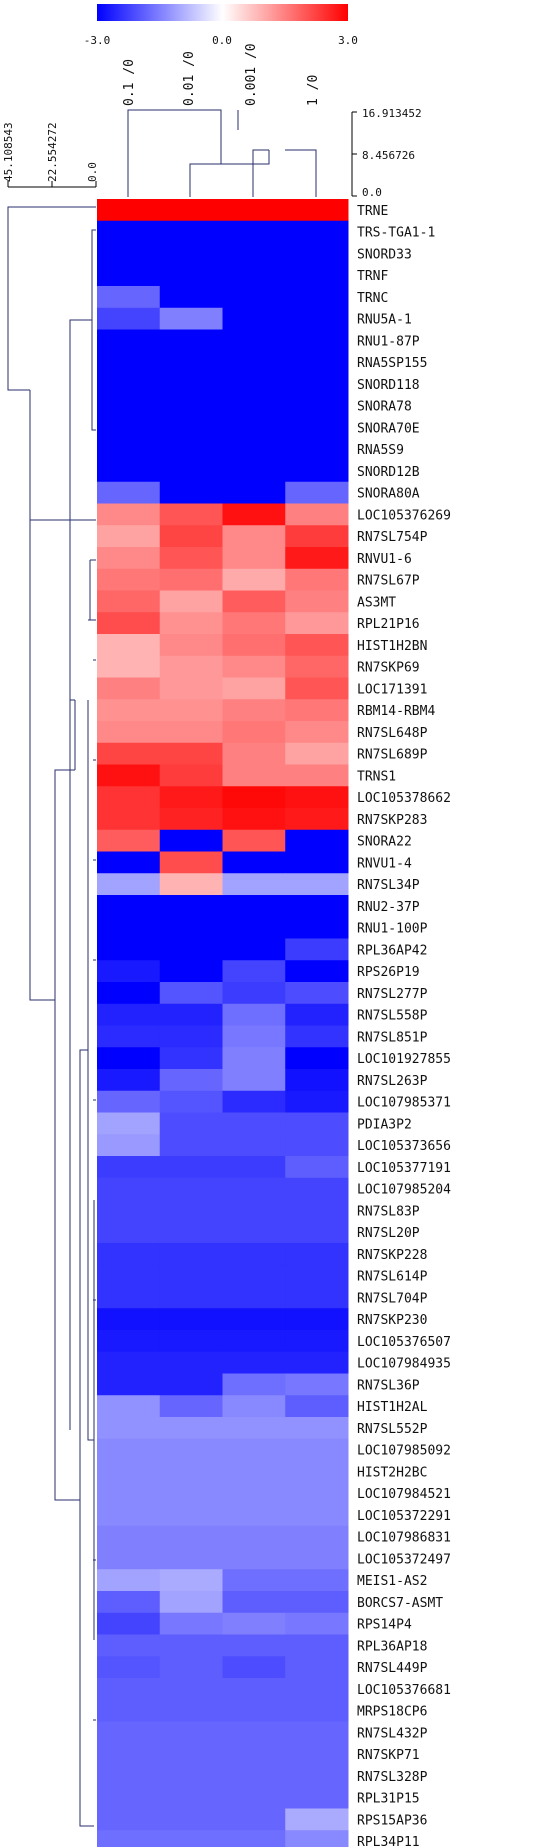 The image size is (550, 1847). I want to click on row-label: SNORD12B, so click(388, 472).